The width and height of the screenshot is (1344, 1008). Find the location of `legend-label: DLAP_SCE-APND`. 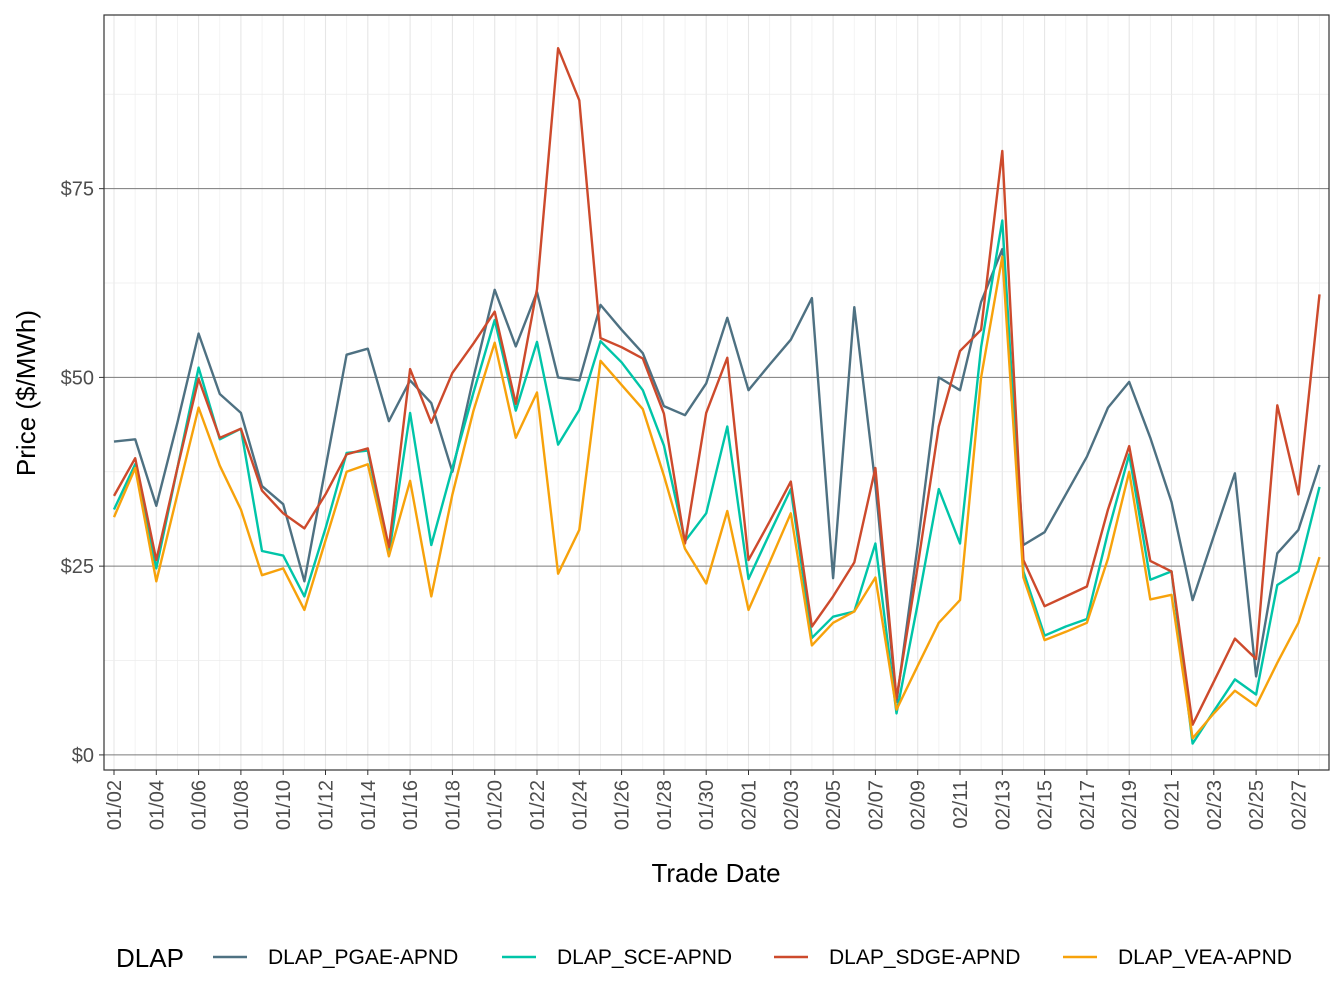

legend-label: DLAP_SCE-APND is located at coordinates (644, 957).